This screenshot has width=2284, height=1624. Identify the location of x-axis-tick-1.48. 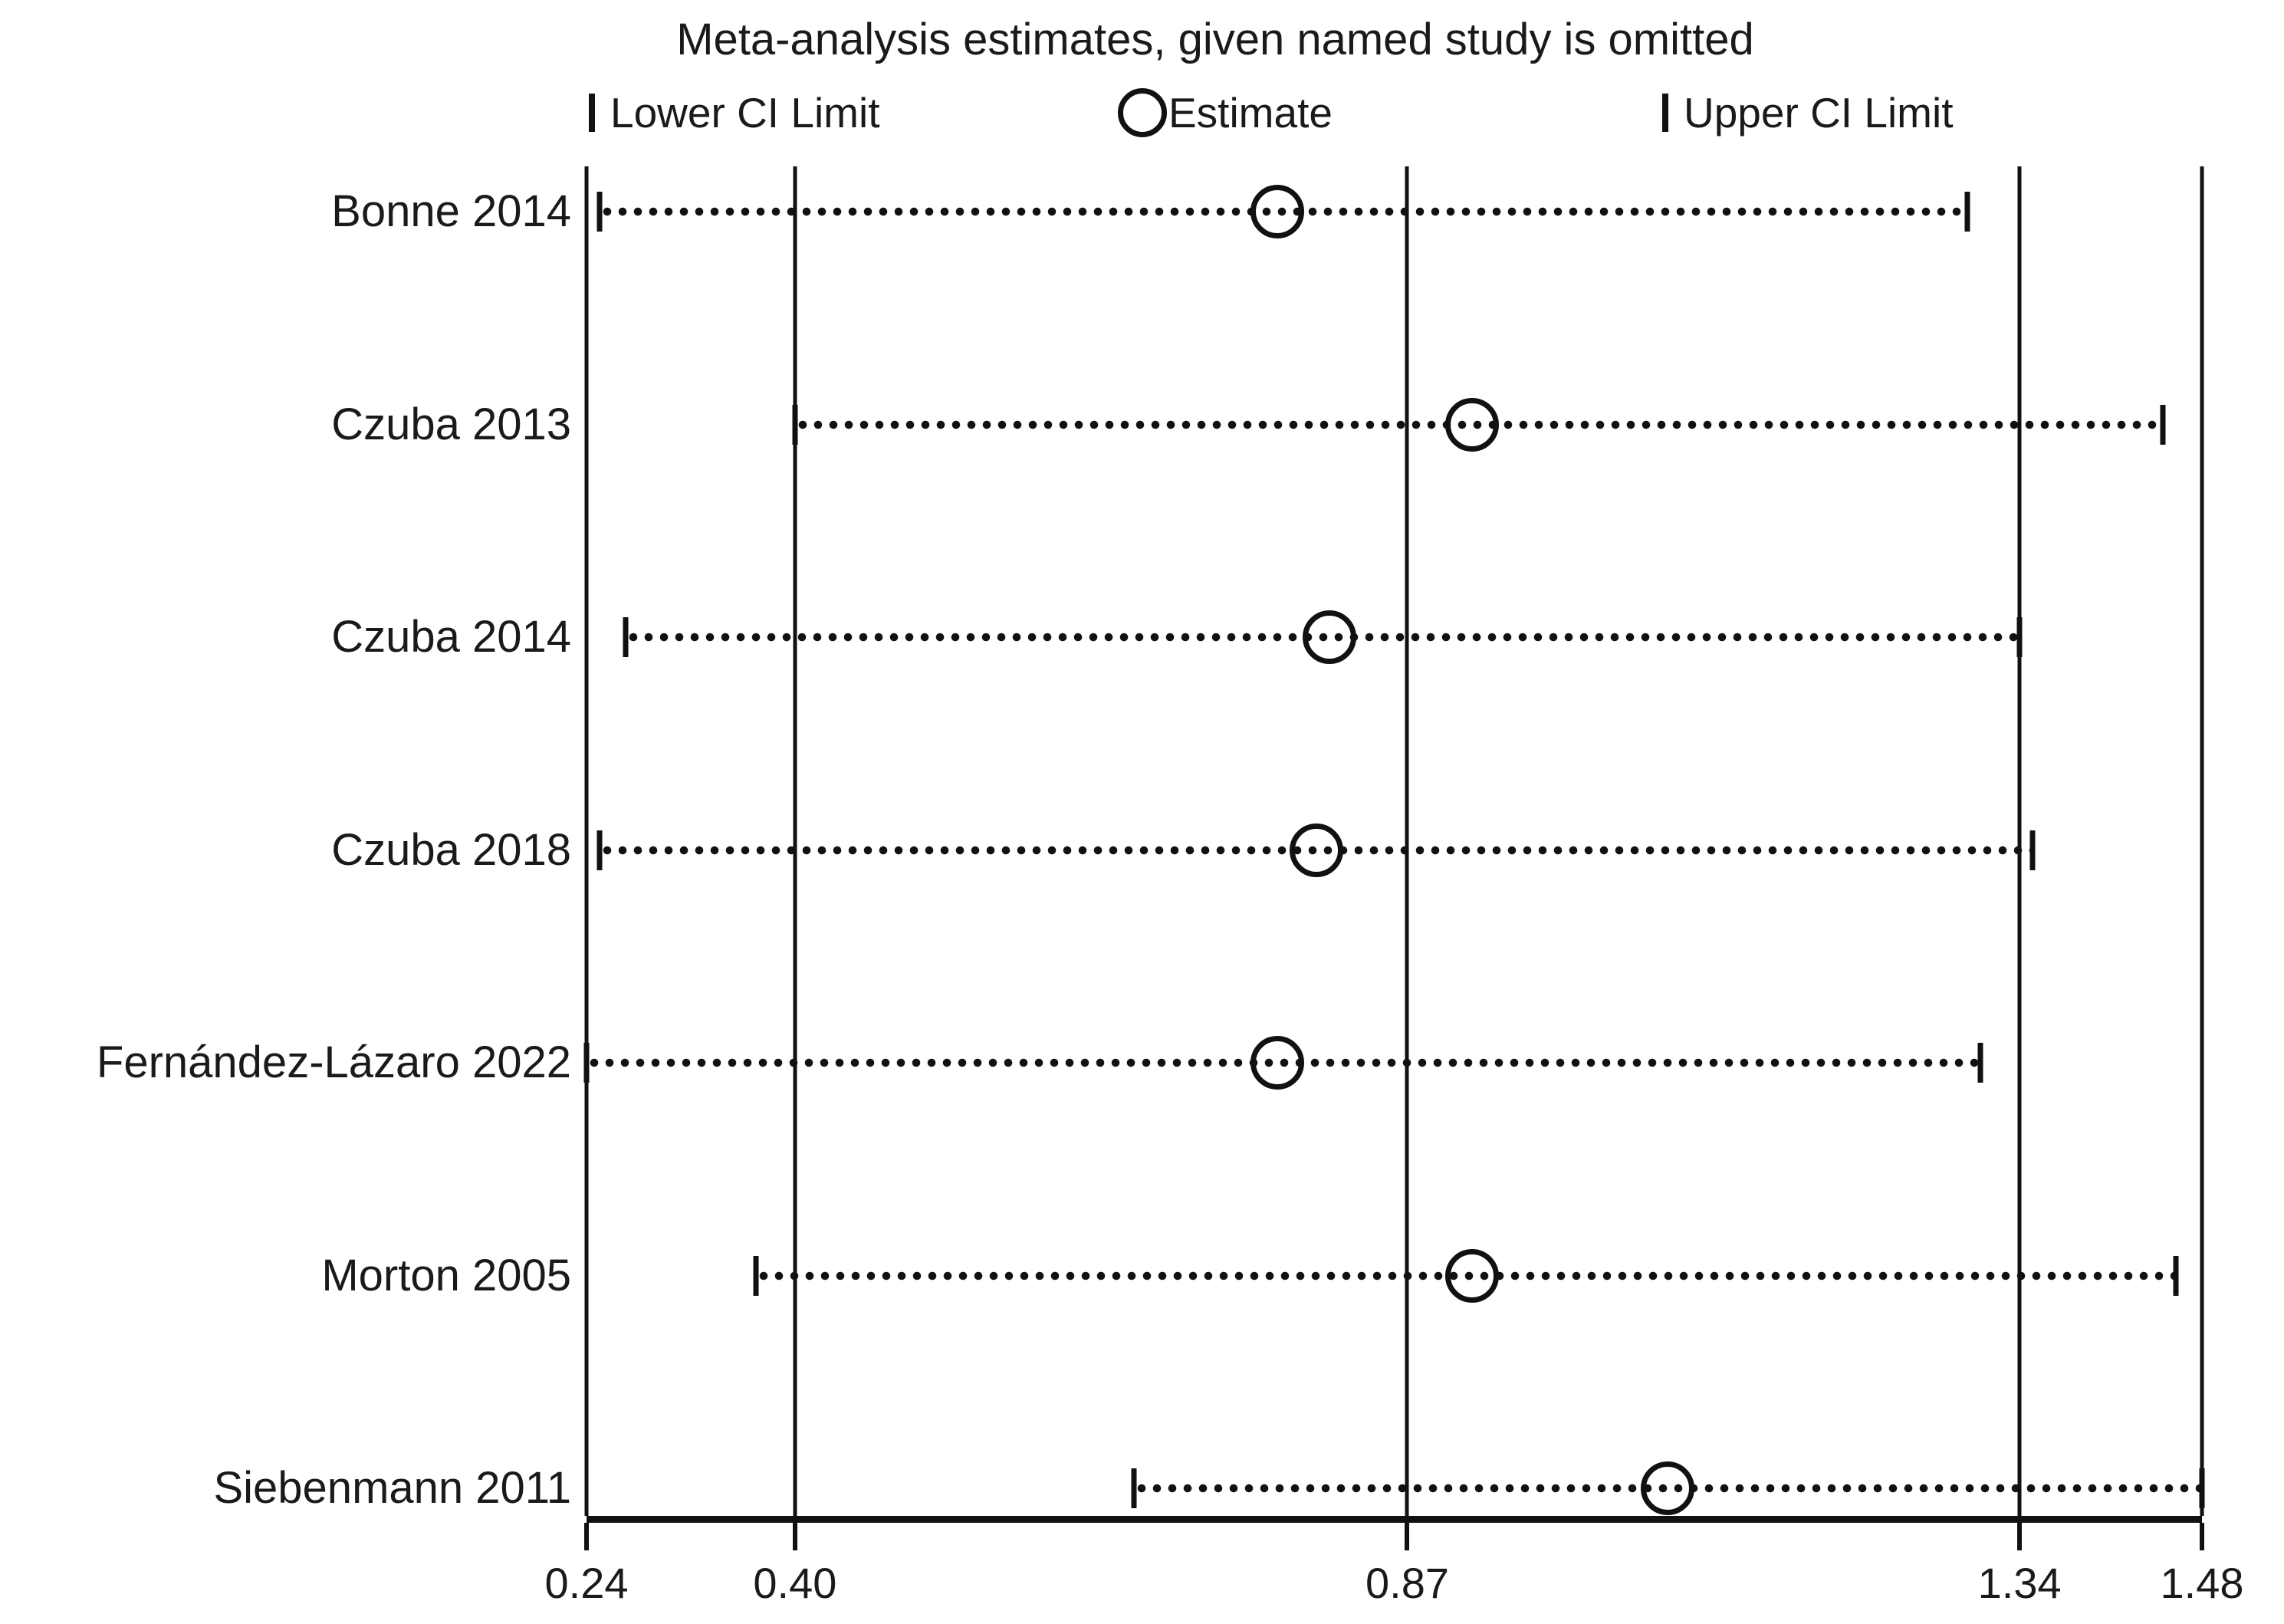
(2202, 1537).